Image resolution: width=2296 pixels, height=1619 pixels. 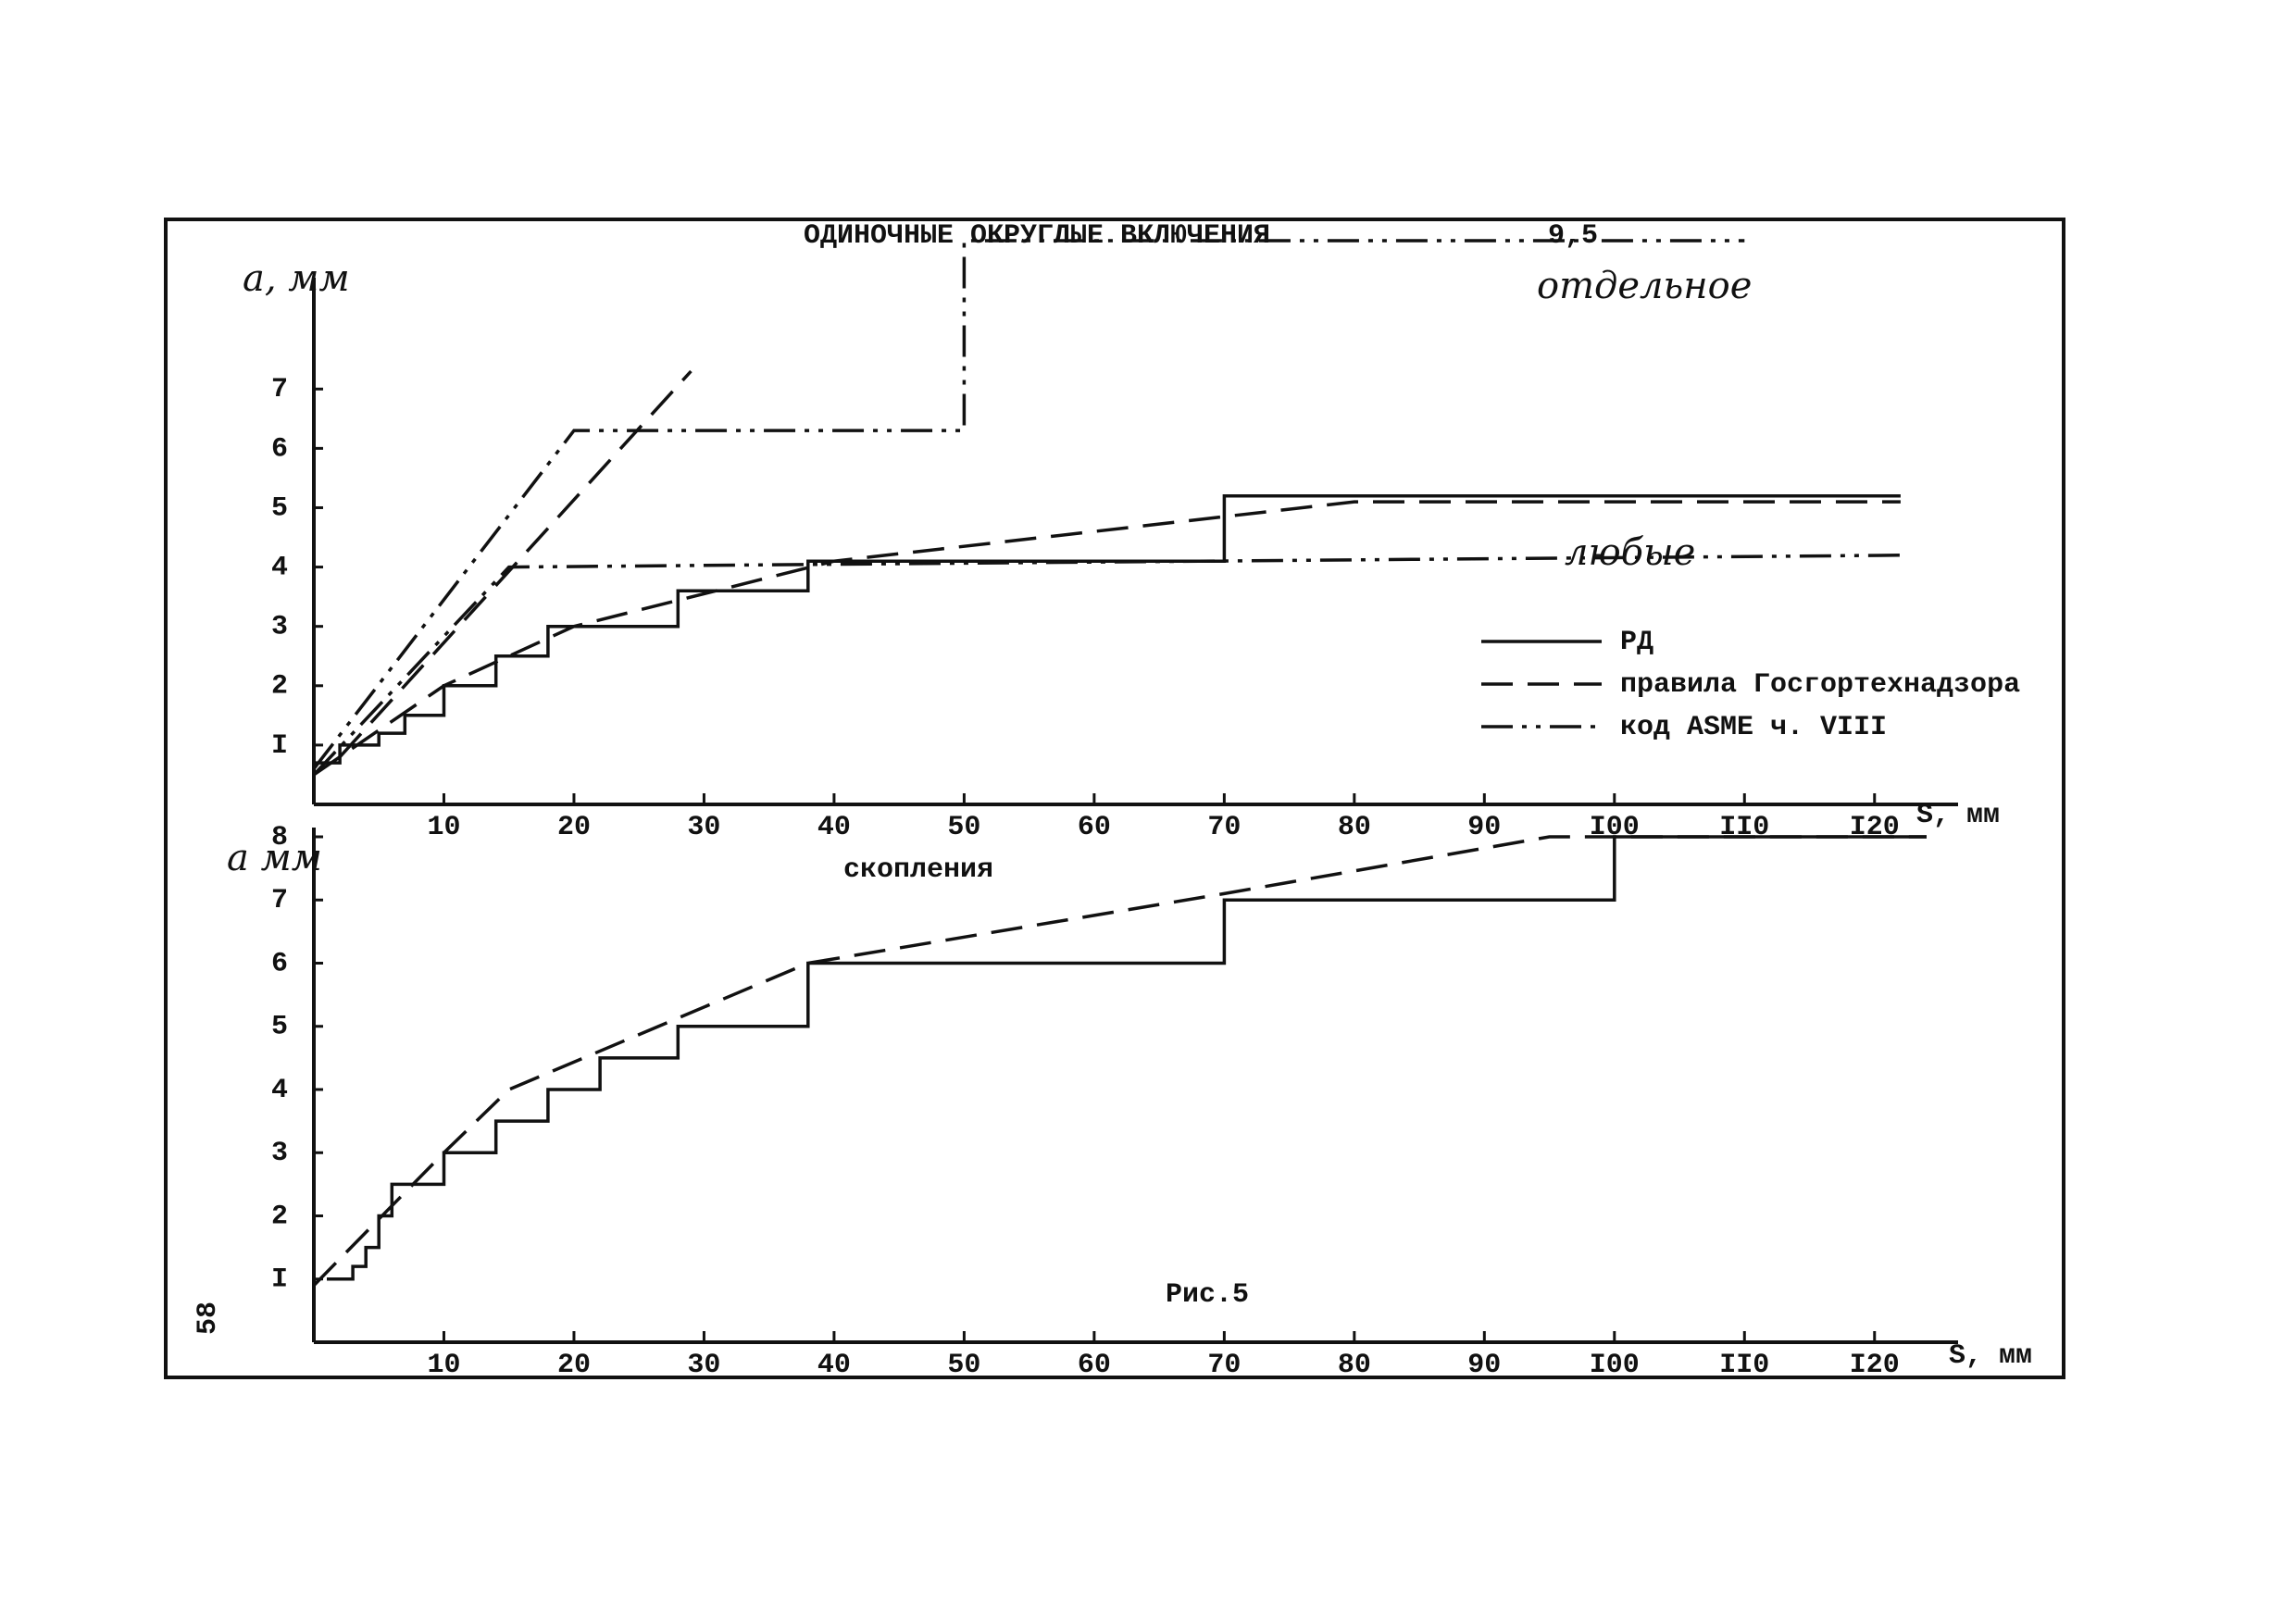 I want to click on legend-label: правила Госгортехнадзора, so click(x=1820, y=685).